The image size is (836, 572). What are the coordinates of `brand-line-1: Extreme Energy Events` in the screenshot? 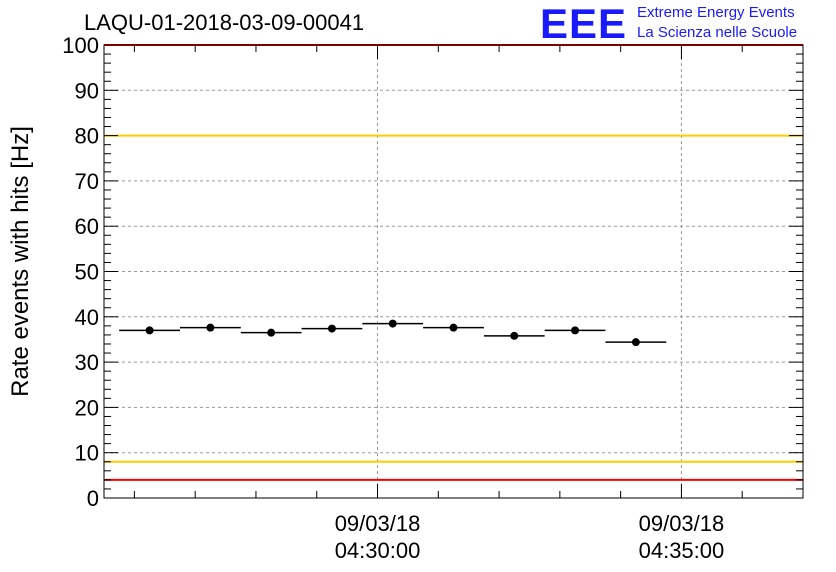 It's located at (716, 12).